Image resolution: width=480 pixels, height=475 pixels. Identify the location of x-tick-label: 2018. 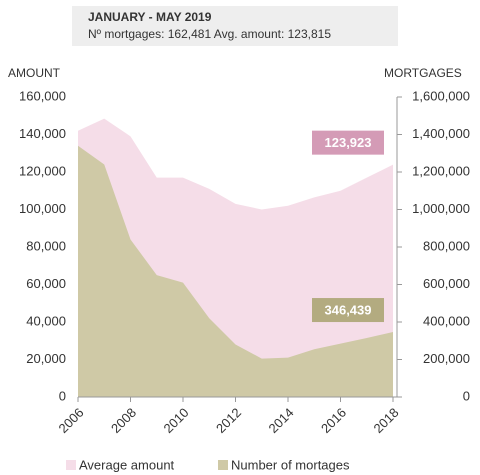
(385, 420).